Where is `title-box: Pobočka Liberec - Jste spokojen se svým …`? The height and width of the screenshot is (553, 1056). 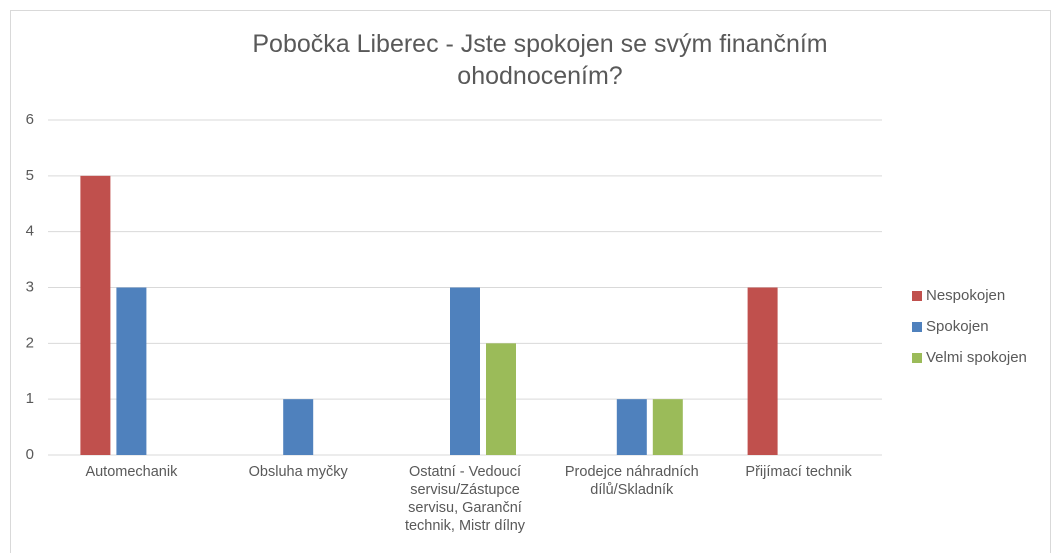 title-box: Pobočka Liberec - Jste spokojen se svým … is located at coordinates (540, 60).